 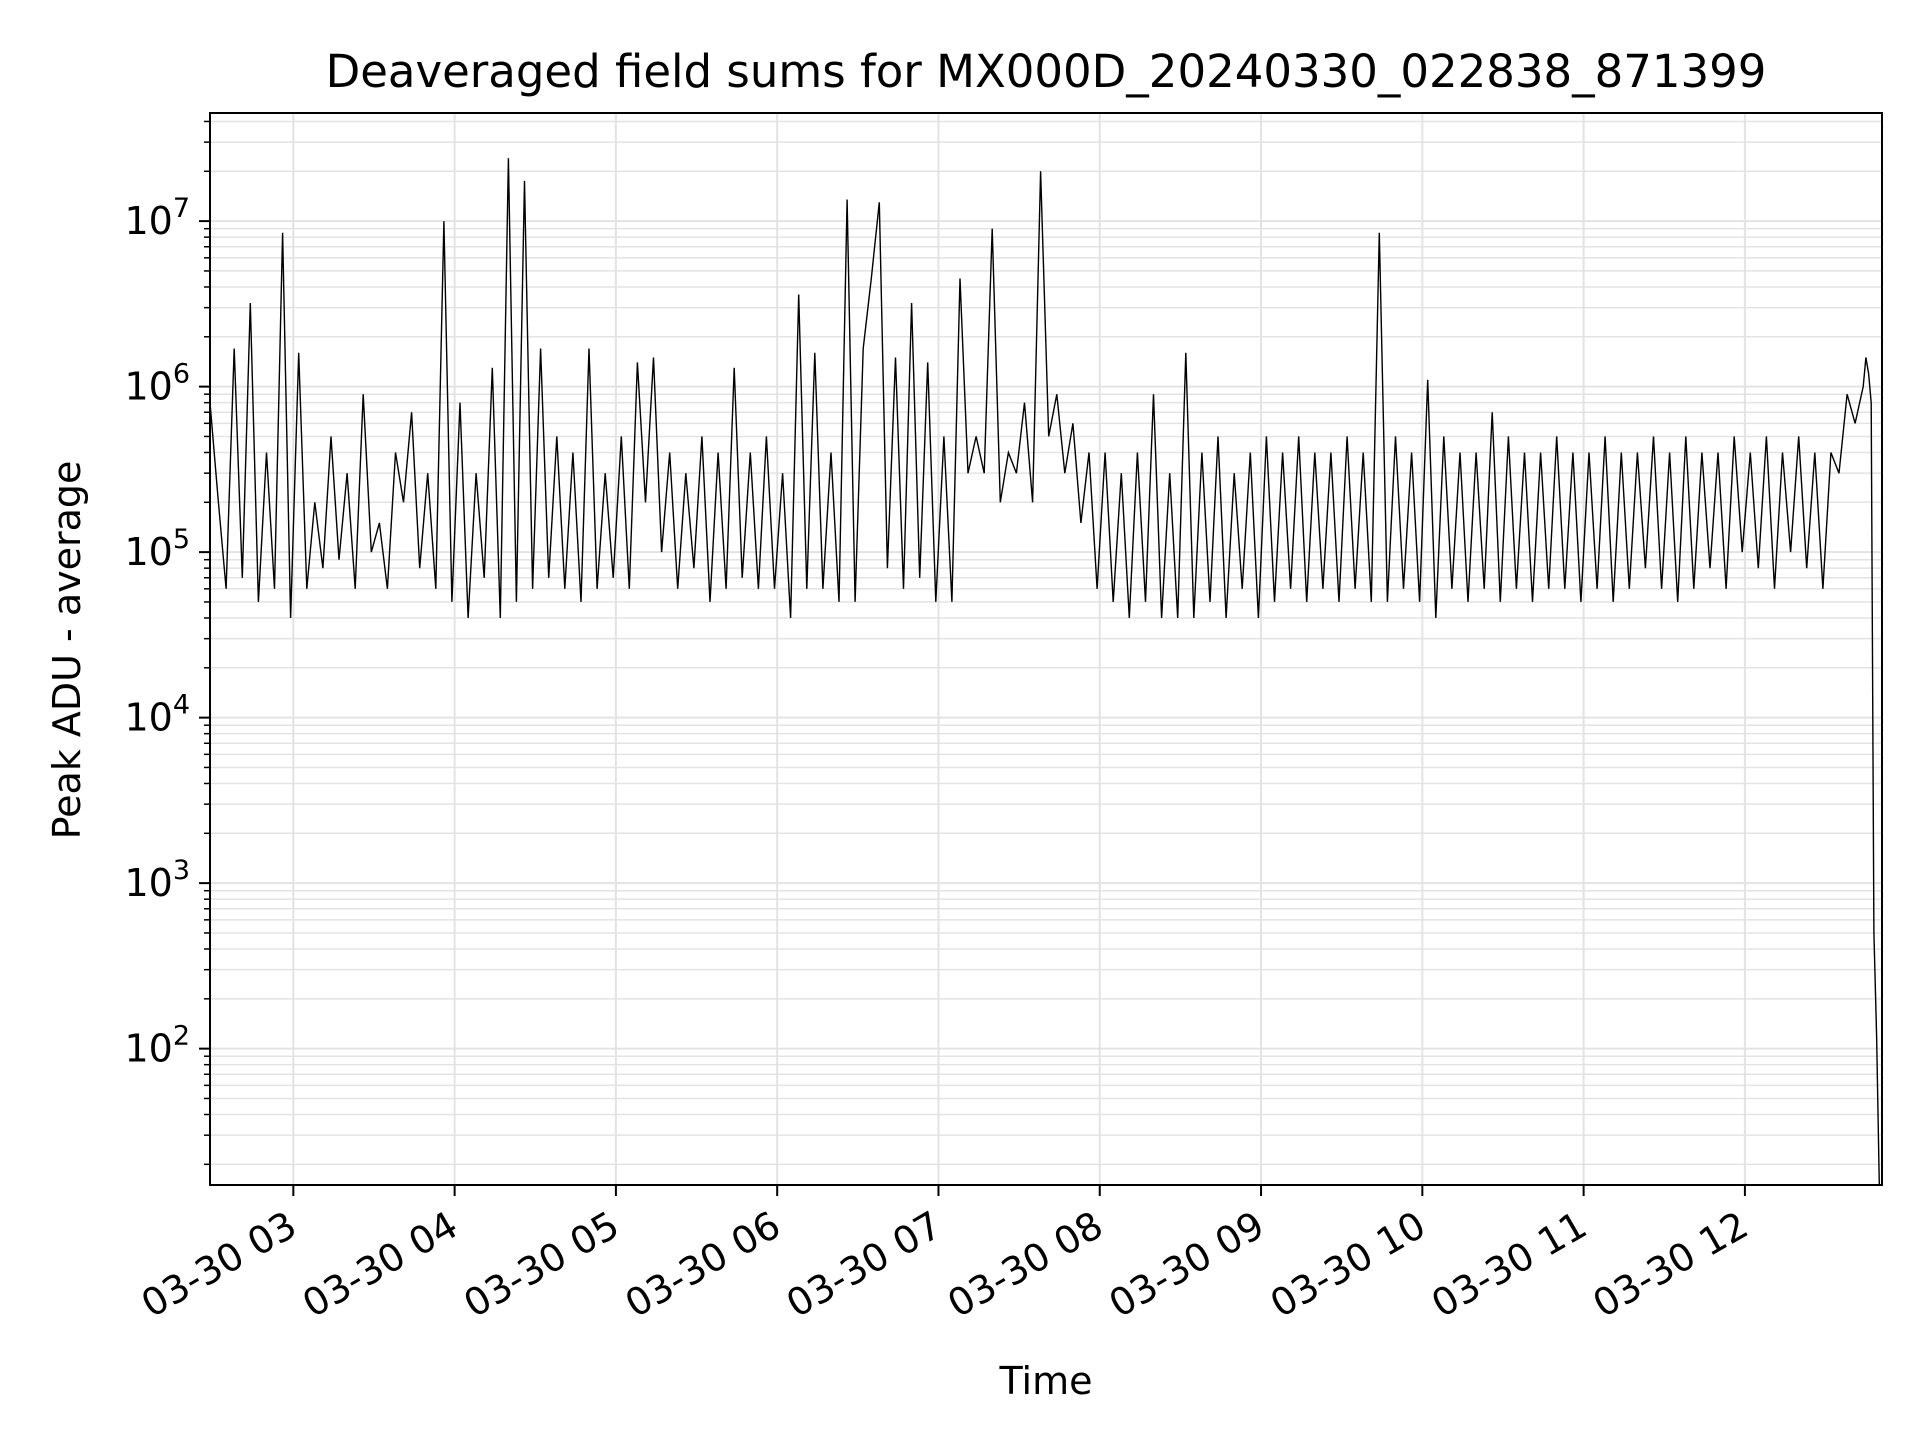 I want to click on y-tick-label: 107, so click(x=157, y=218).